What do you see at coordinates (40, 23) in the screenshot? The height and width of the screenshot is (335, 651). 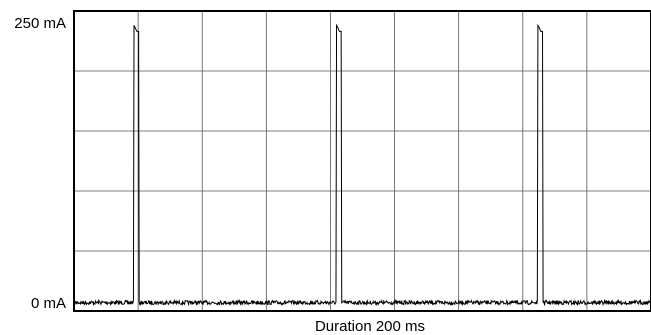 I see `y-tick-label-max: 250 mA` at bounding box center [40, 23].